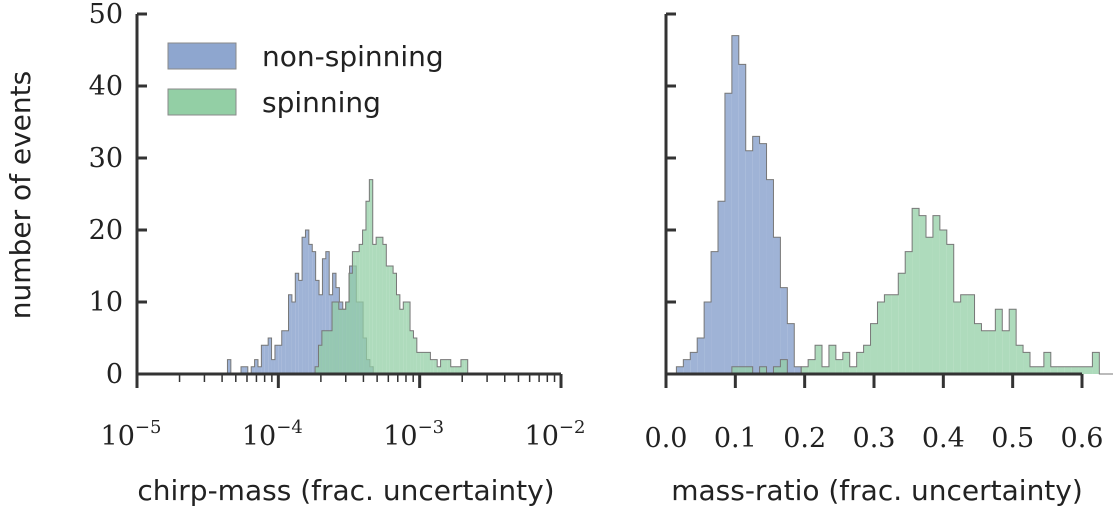 The height and width of the screenshot is (509, 1113). I want to click on spinning-histogram-left, so click(391, 276).